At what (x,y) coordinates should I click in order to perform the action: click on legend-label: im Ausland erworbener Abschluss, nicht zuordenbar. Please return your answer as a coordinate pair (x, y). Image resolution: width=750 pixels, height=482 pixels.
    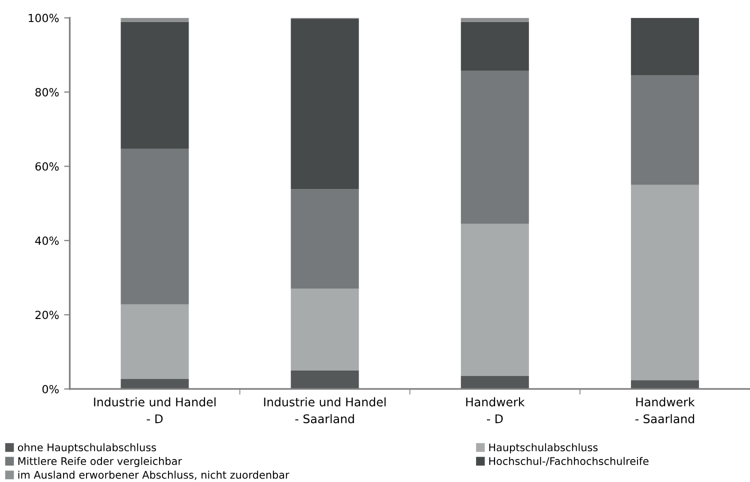
    Looking at the image, I should click on (154, 475).